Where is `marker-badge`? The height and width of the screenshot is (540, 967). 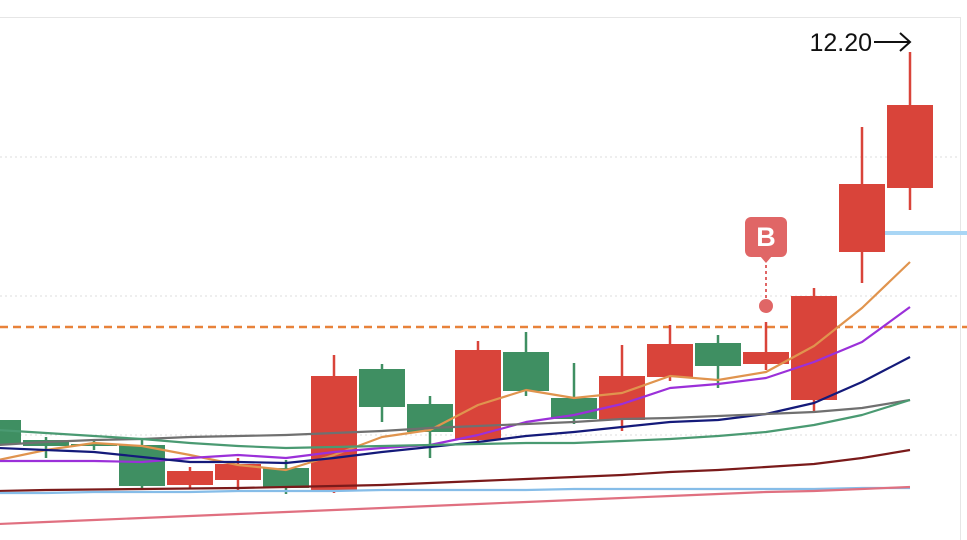 marker-badge is located at coordinates (766, 237).